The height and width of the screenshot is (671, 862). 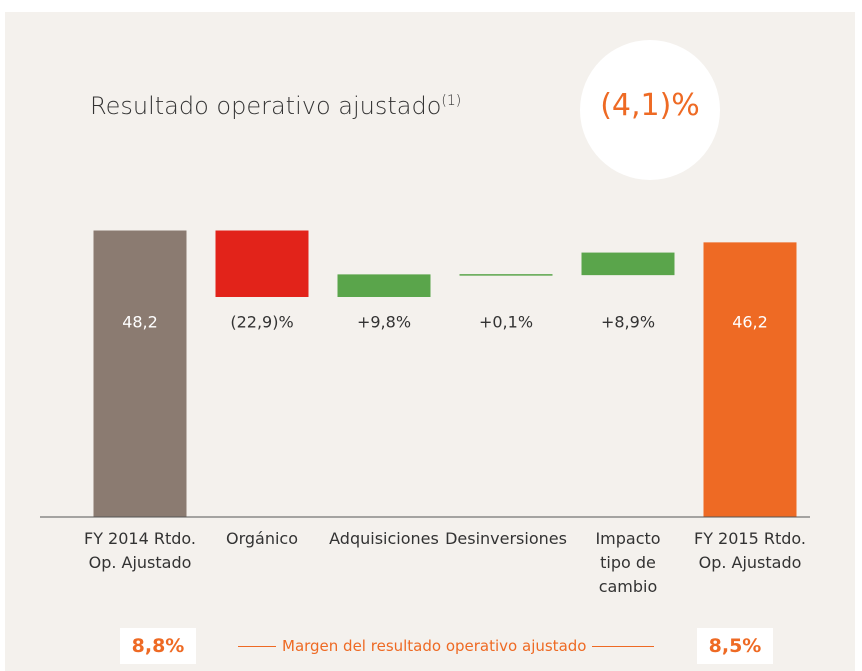 What do you see at coordinates (158, 646) in the screenshot?
I see `margin-start: 8,8%` at bounding box center [158, 646].